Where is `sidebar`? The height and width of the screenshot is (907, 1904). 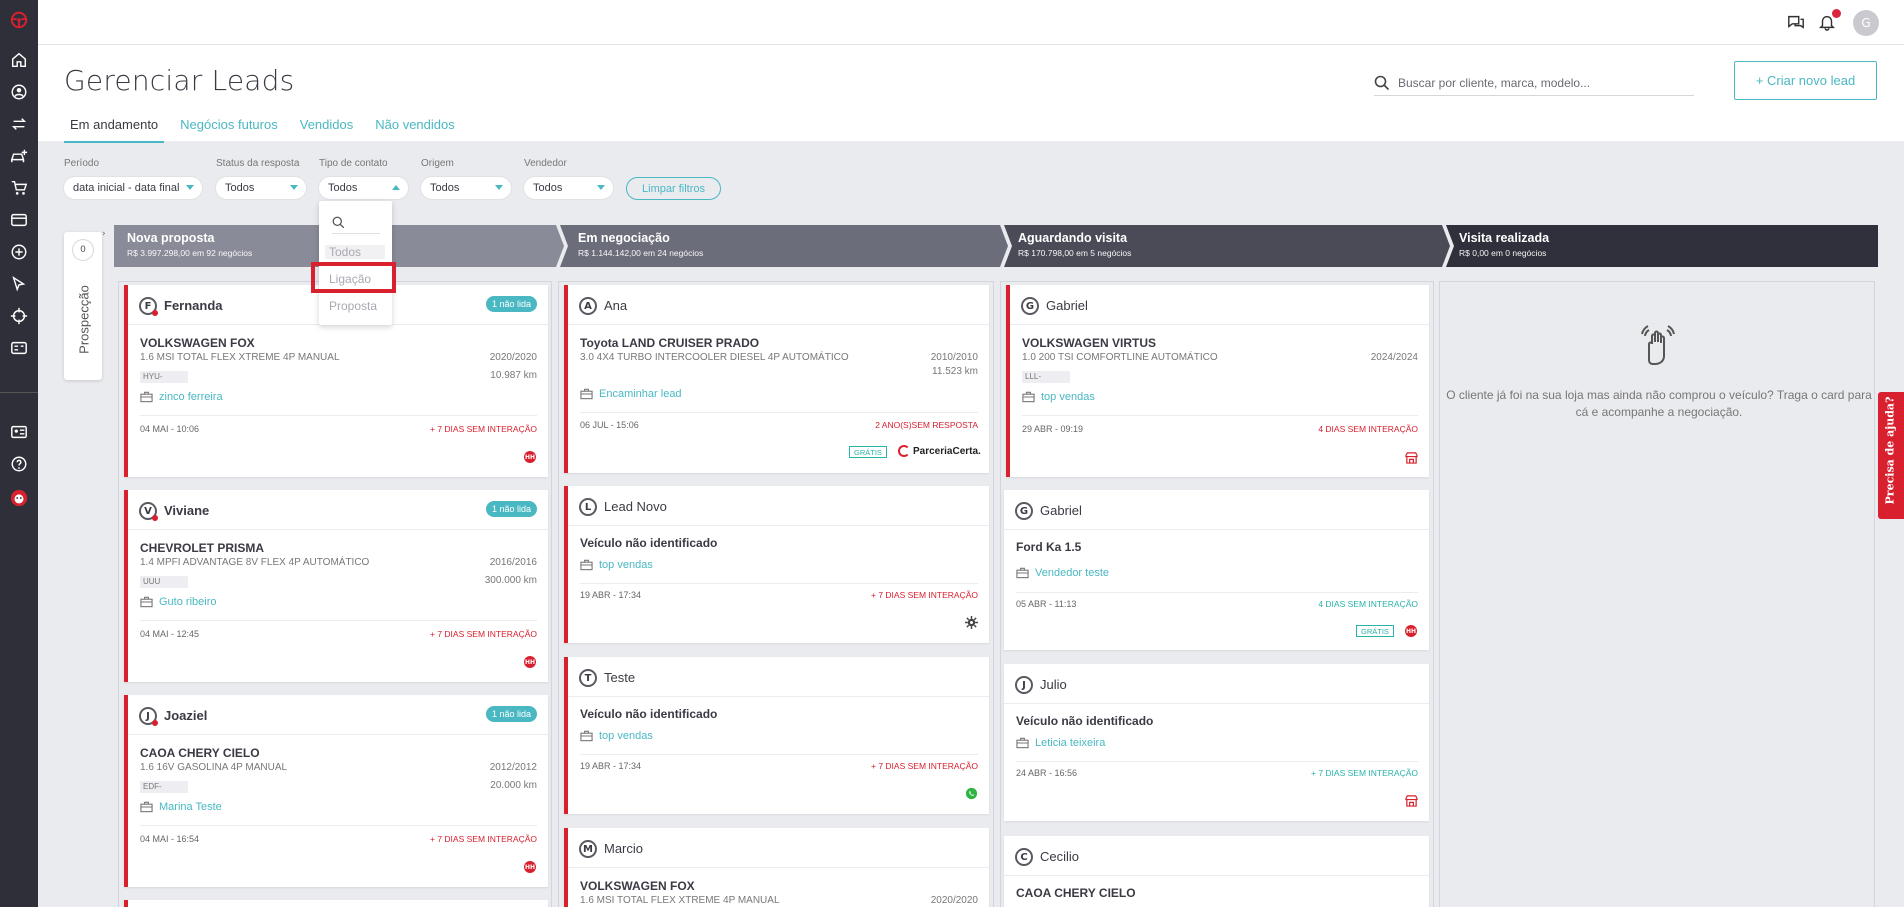 sidebar is located at coordinates (19, 453).